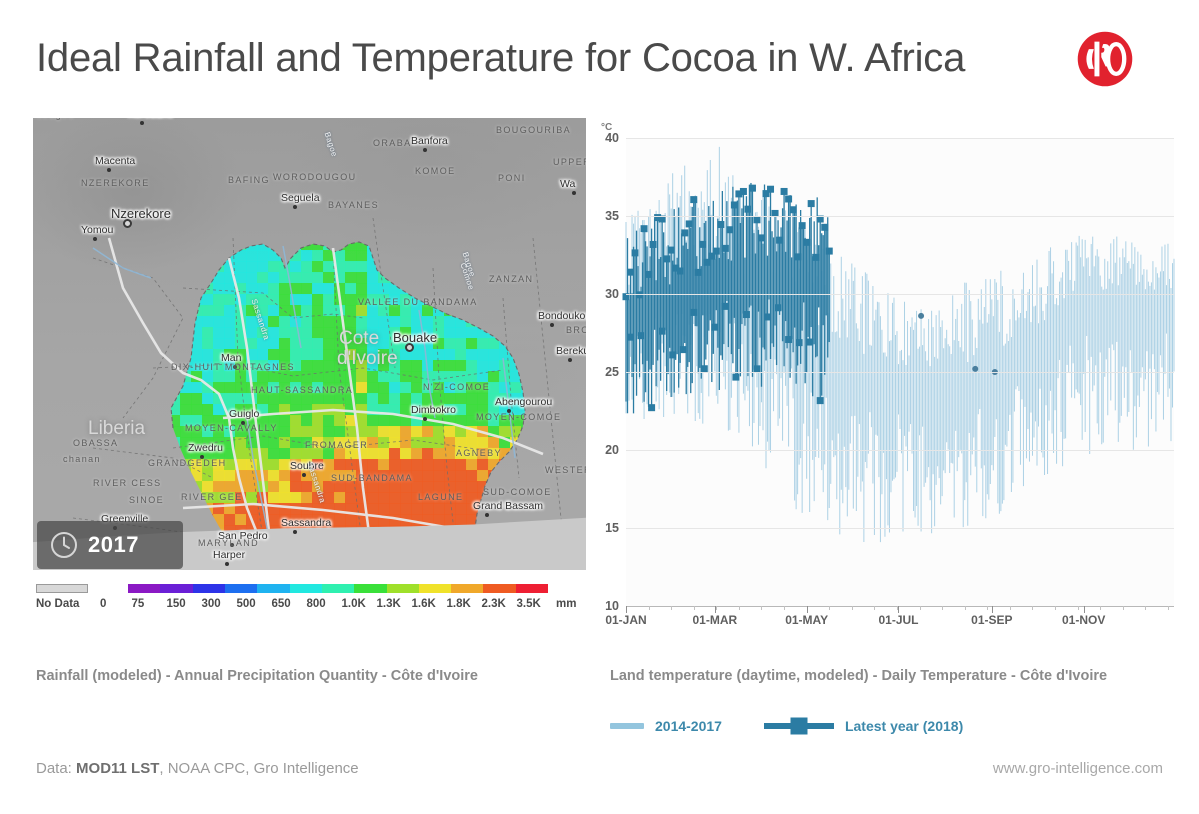 The width and height of the screenshot is (1199, 814). Describe the element at coordinates (353, 205) in the screenshot. I see `map-label-bayanes: BAYANES` at that location.